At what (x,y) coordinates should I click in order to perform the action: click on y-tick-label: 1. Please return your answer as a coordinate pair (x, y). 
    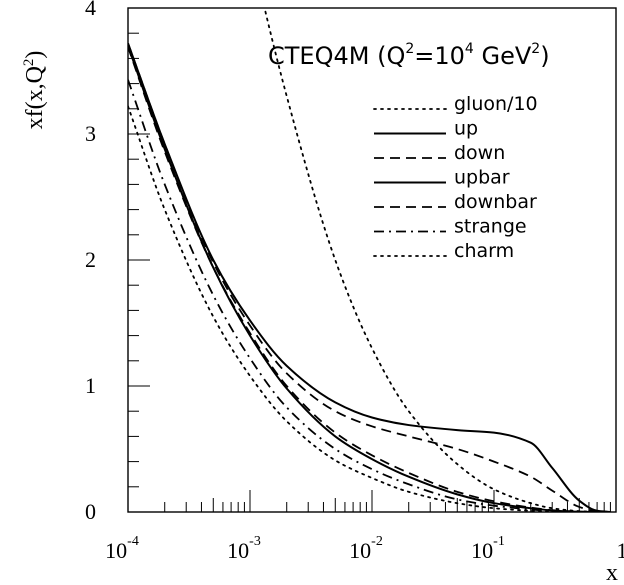
    Looking at the image, I should click on (90, 385).